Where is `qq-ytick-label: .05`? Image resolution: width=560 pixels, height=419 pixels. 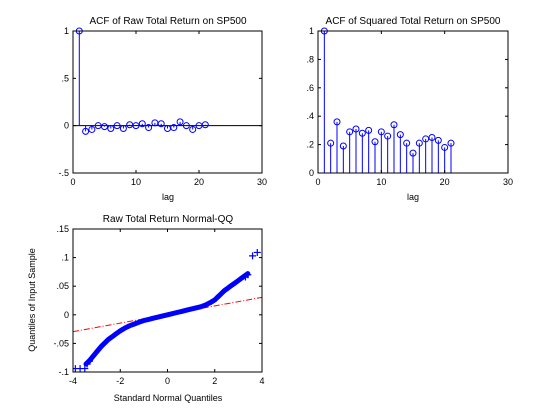
qq-ytick-label: .05 is located at coordinates (62, 286).